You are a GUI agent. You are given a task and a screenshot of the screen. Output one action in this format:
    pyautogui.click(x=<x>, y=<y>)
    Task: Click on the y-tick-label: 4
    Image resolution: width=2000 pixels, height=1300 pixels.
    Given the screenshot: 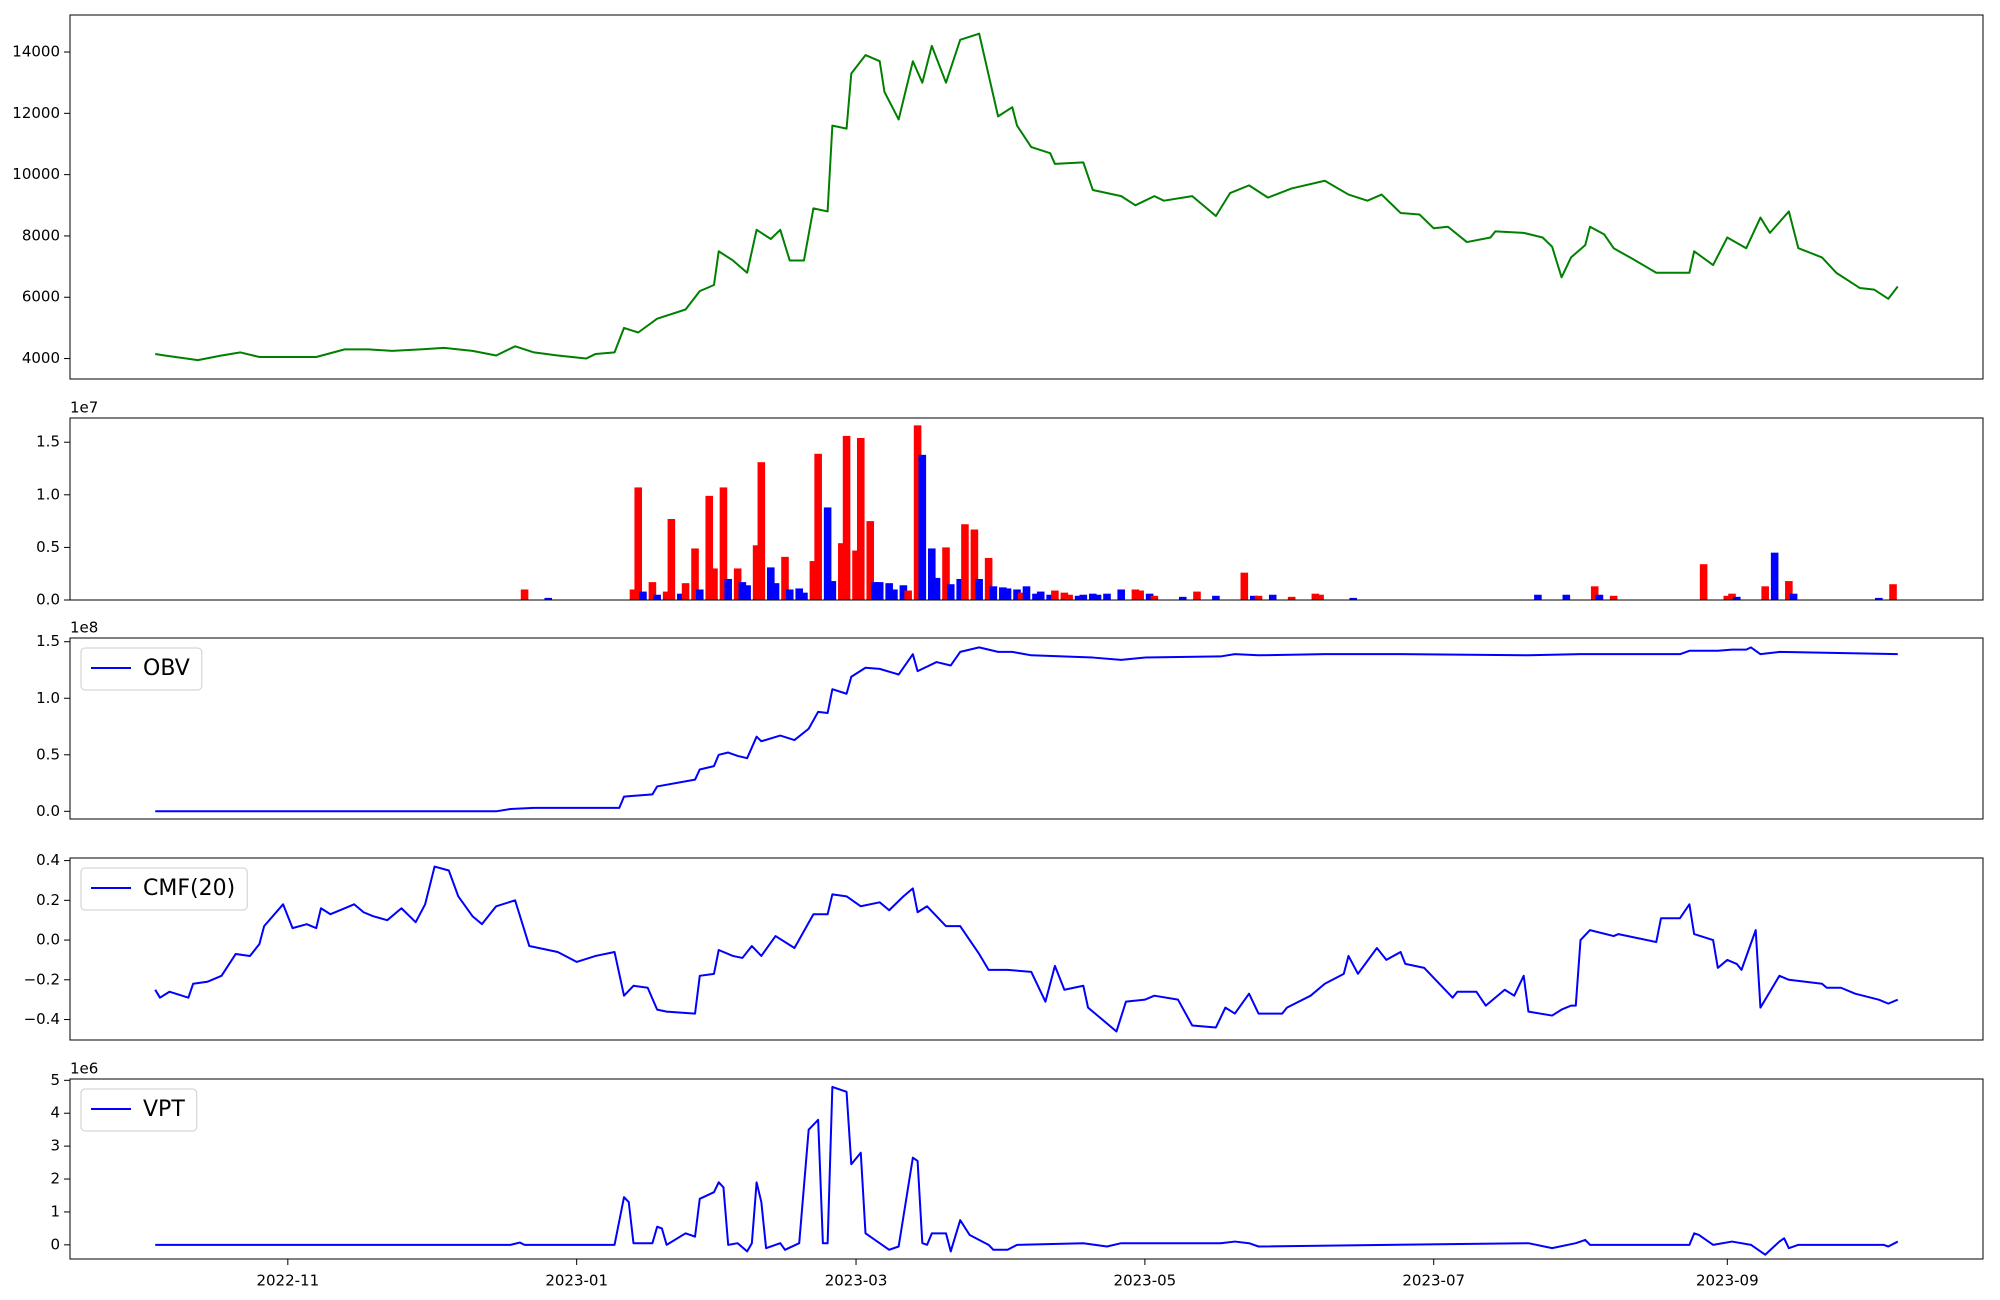 What is the action you would take?
    pyautogui.click(x=55, y=1113)
    